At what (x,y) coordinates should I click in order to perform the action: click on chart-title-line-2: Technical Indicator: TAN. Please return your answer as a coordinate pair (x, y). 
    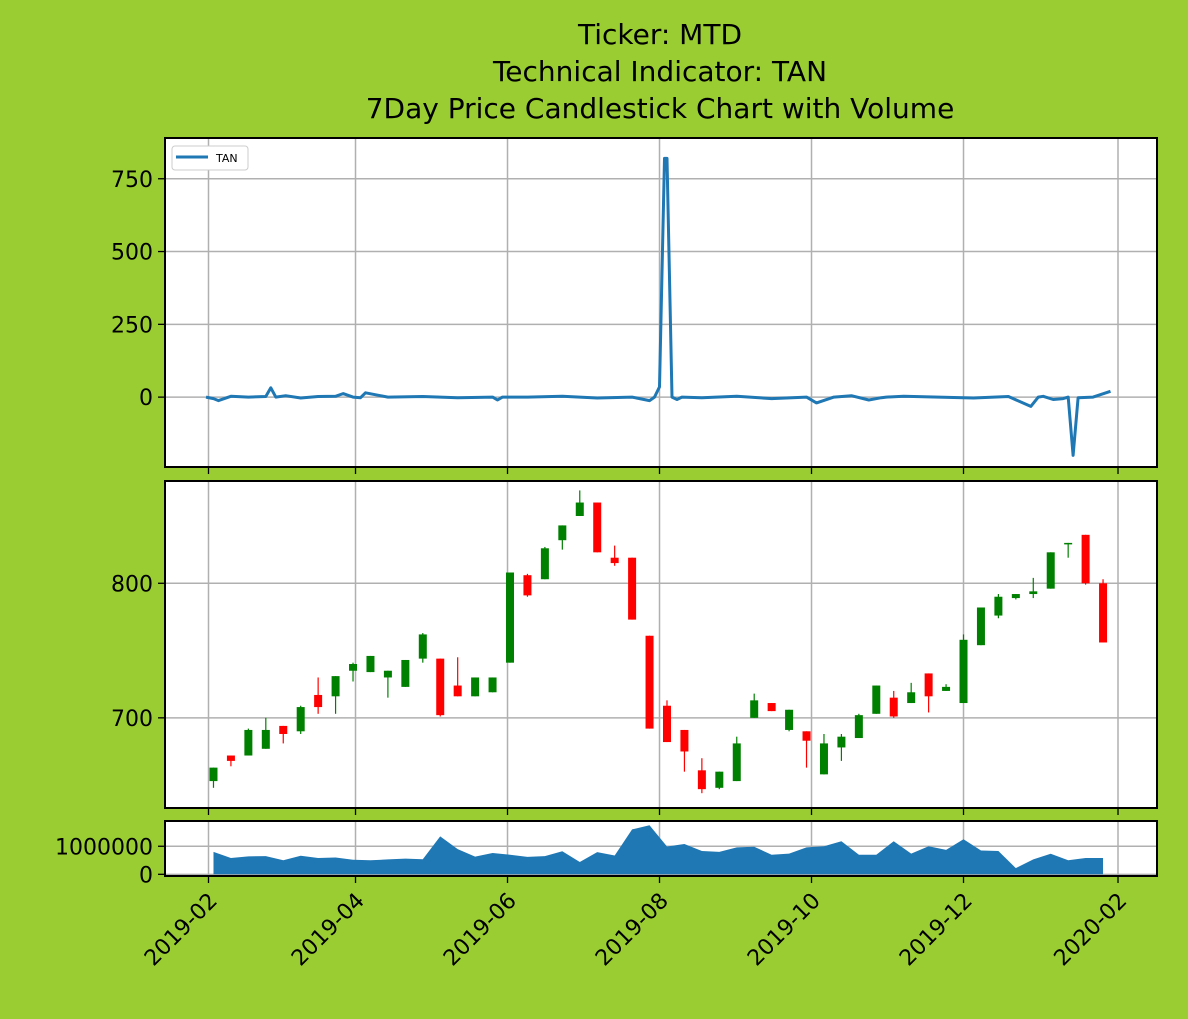
    Looking at the image, I should click on (660, 71).